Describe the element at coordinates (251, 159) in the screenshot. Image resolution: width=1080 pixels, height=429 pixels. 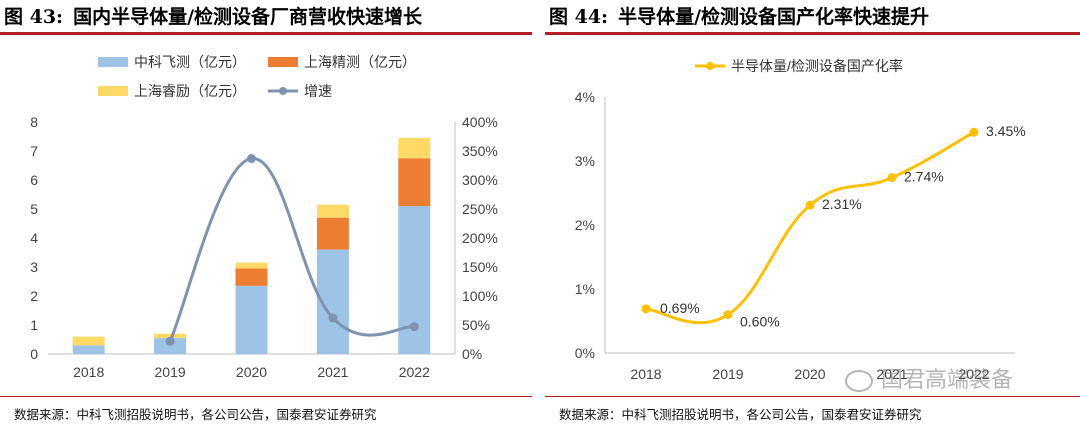
I see `growth-point-2020` at that location.